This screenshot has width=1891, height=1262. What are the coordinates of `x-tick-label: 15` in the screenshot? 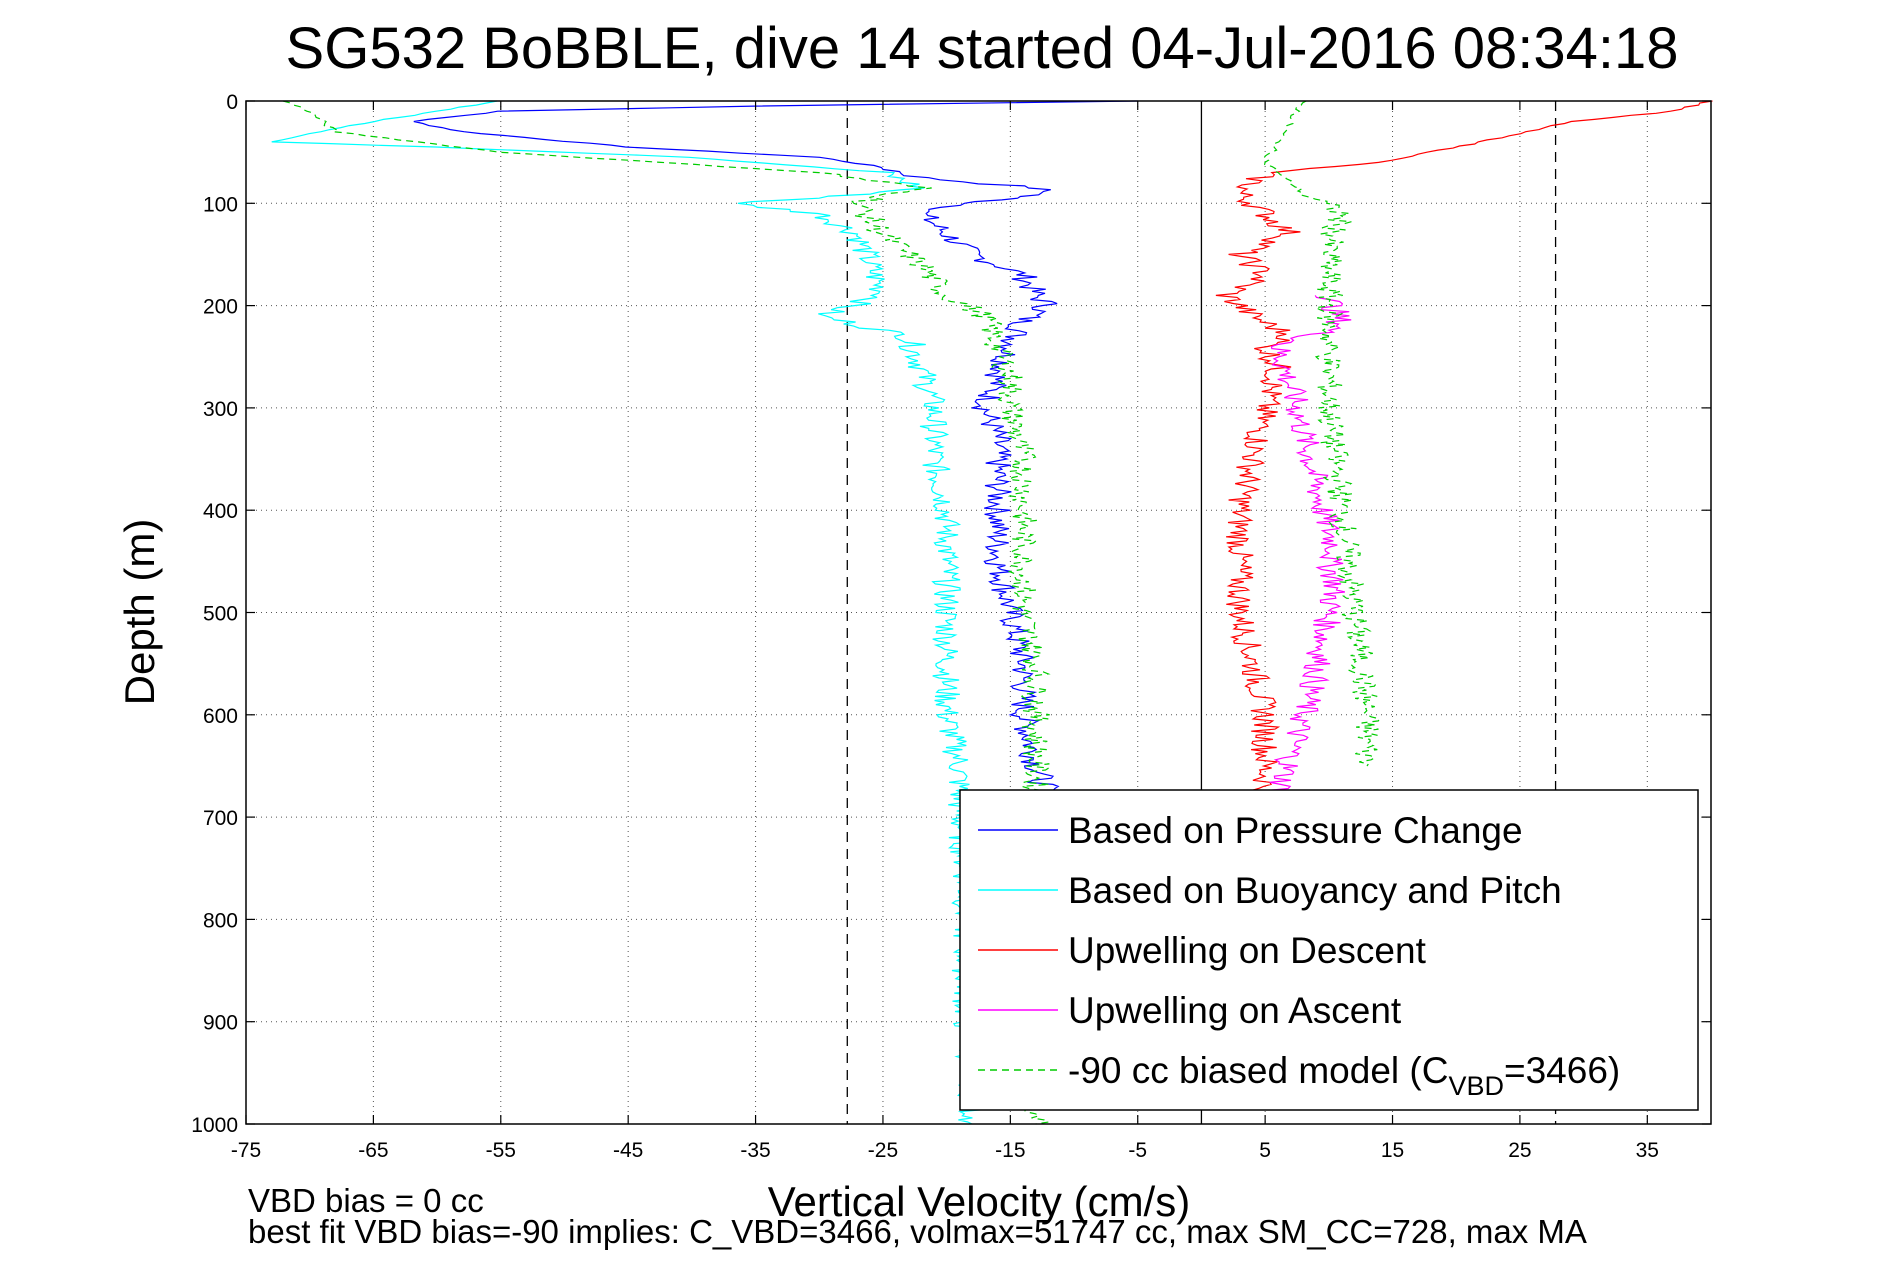 It's located at (1392, 1150).